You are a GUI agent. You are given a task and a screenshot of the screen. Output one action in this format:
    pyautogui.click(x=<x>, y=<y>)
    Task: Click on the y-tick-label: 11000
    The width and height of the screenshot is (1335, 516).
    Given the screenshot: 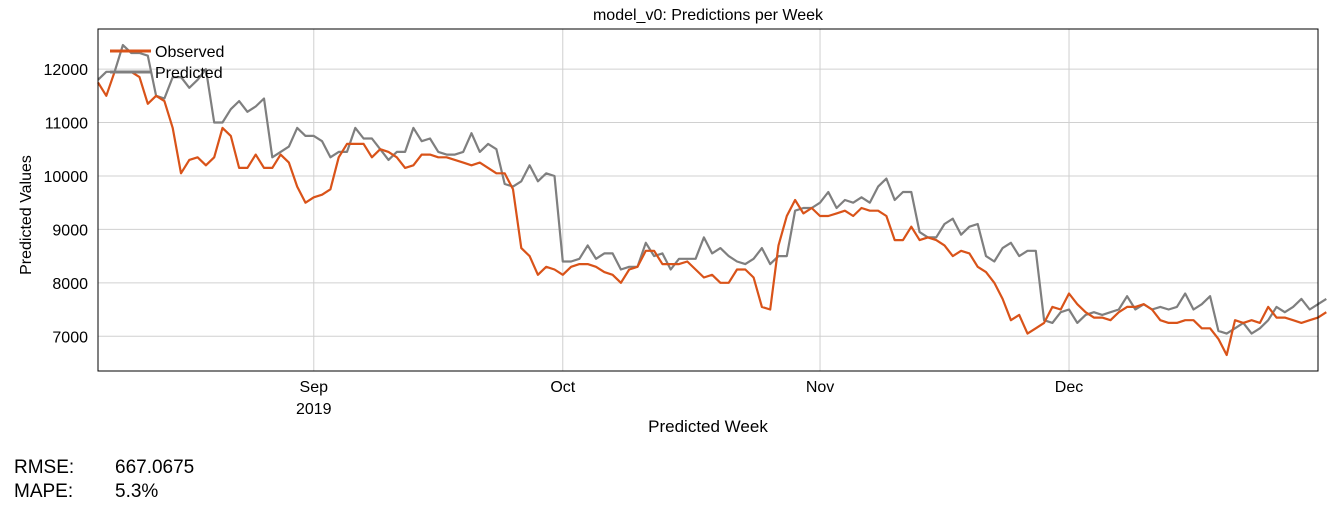 What is the action you would take?
    pyautogui.click(x=66, y=124)
    